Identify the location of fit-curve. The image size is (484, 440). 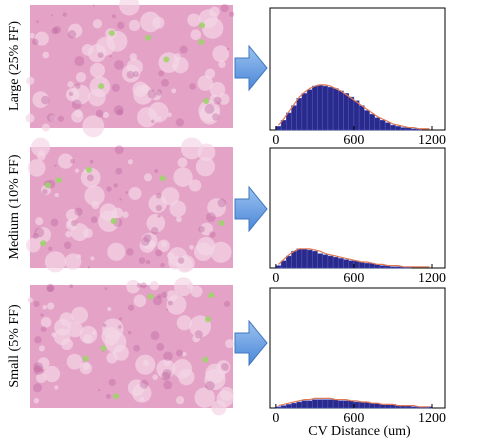
(354, 402).